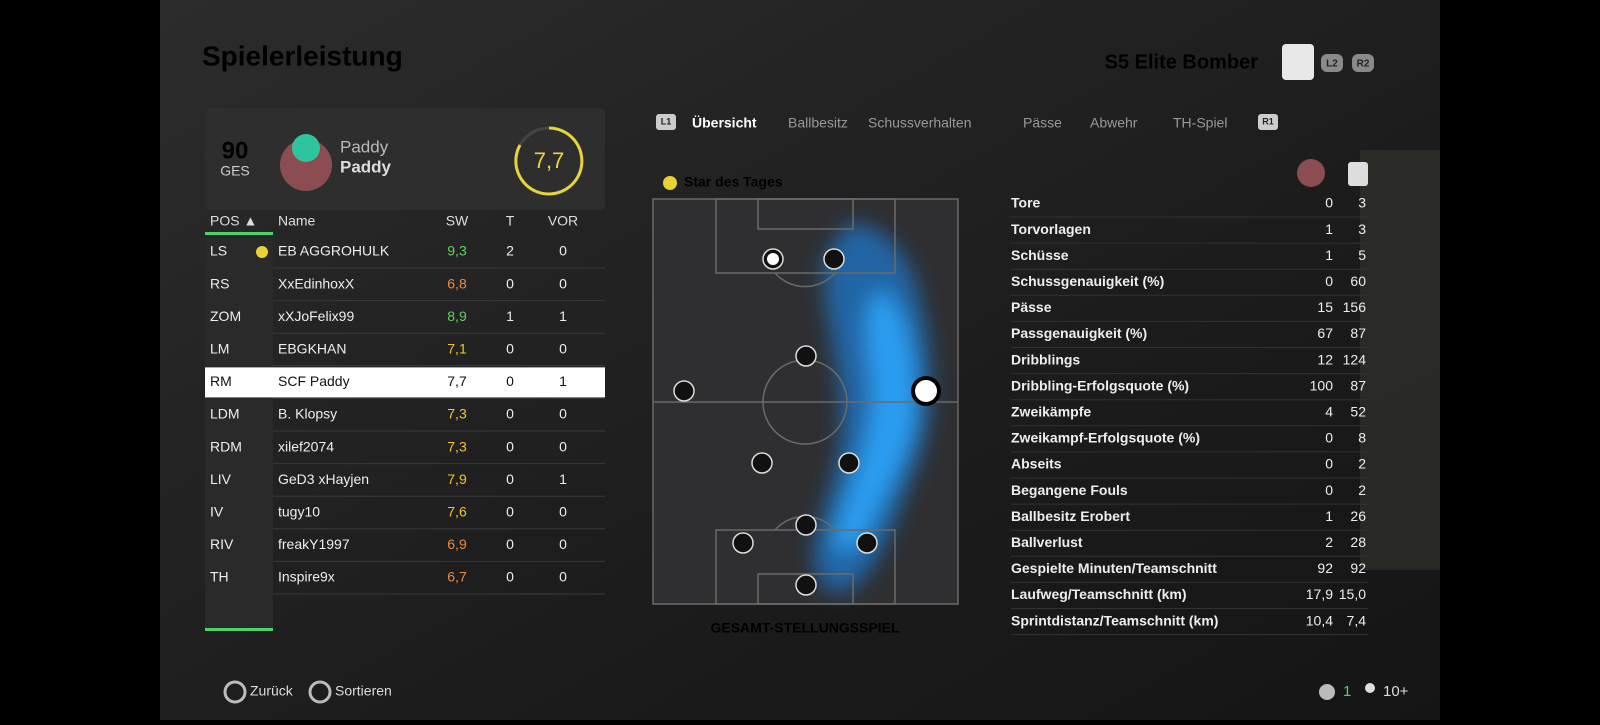  I want to click on l1-button, so click(666, 122).